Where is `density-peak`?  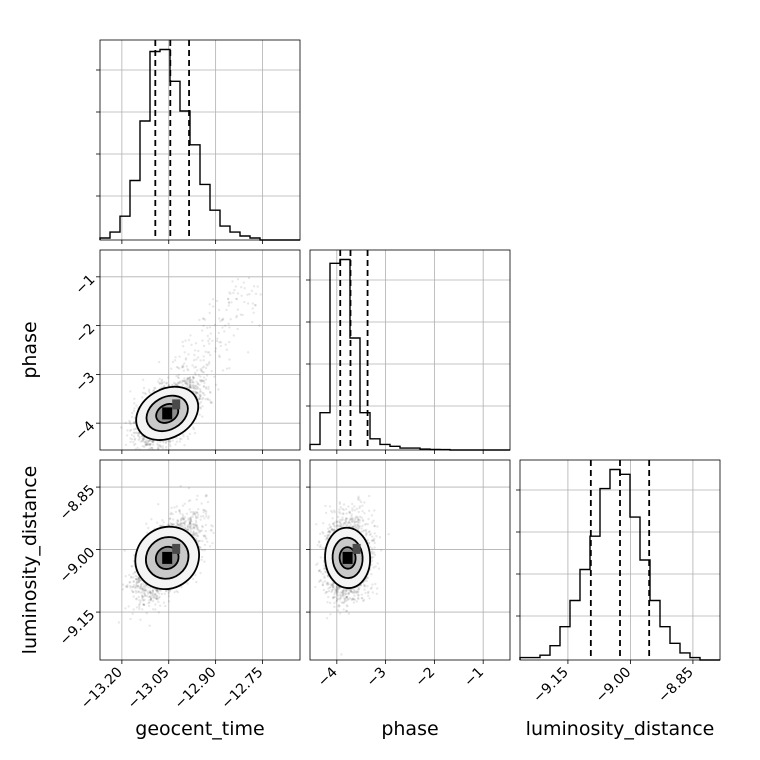
density-peak is located at coordinates (167, 557).